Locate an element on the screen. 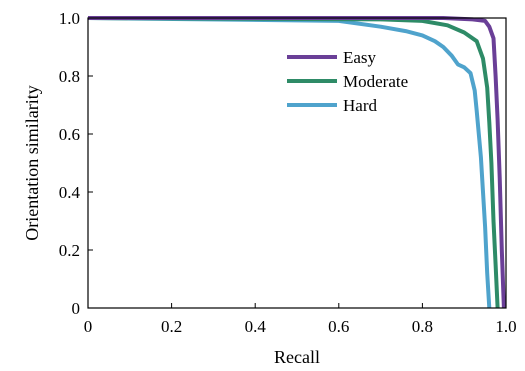  y-tick-label: 0 is located at coordinates (76, 308).